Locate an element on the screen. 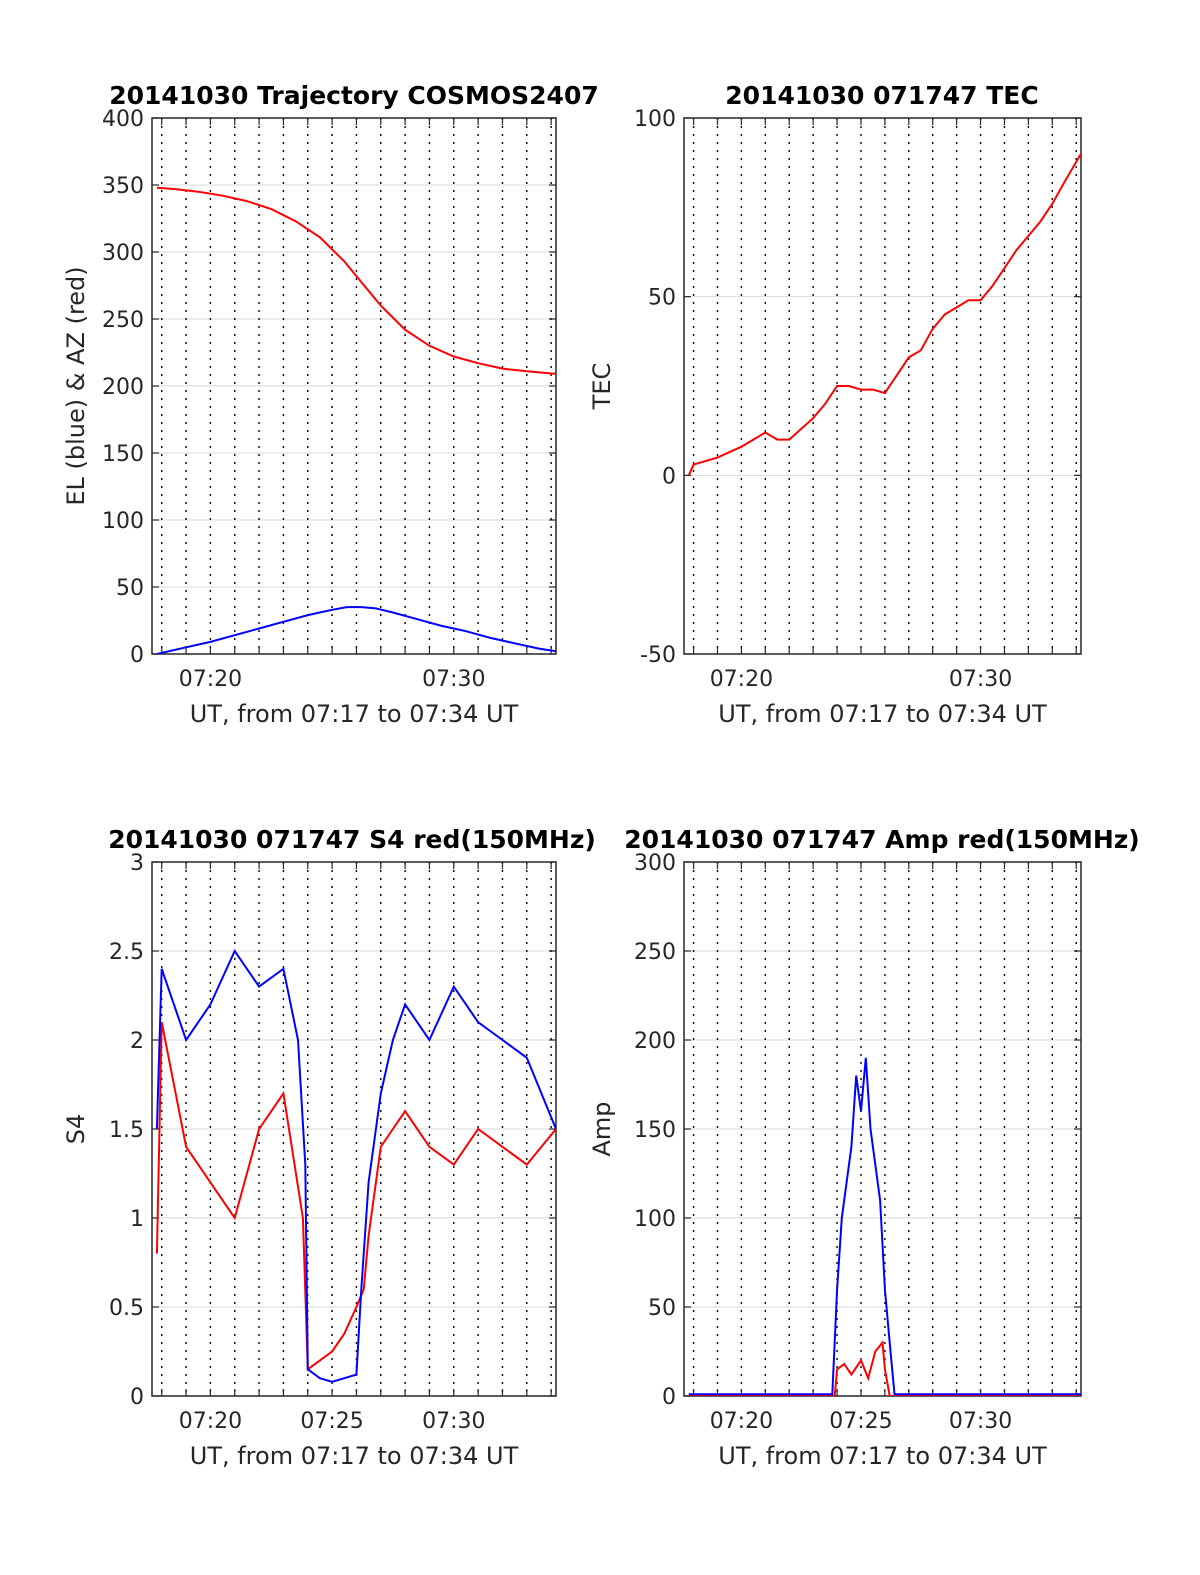  y-tick-label: 400 is located at coordinates (123, 119).